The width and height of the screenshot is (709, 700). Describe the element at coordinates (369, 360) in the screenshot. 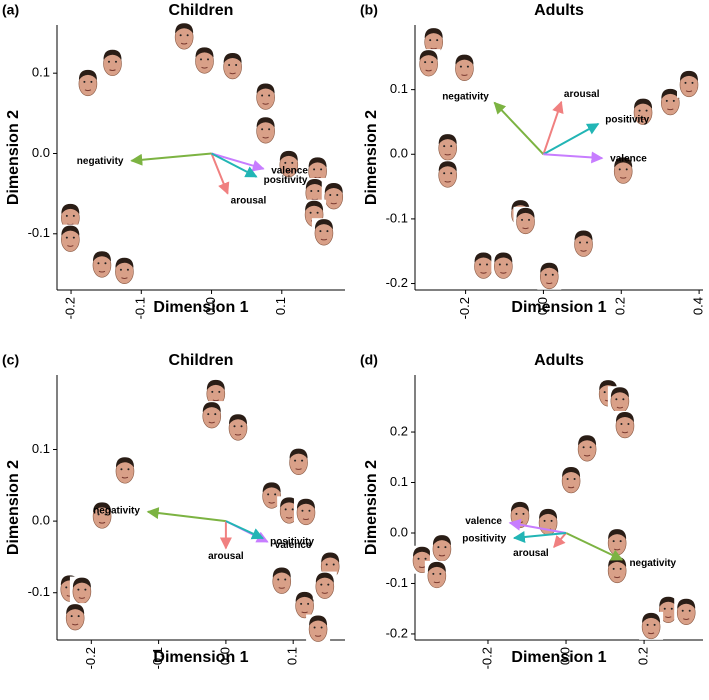

I see `panel-label: (d)` at that location.